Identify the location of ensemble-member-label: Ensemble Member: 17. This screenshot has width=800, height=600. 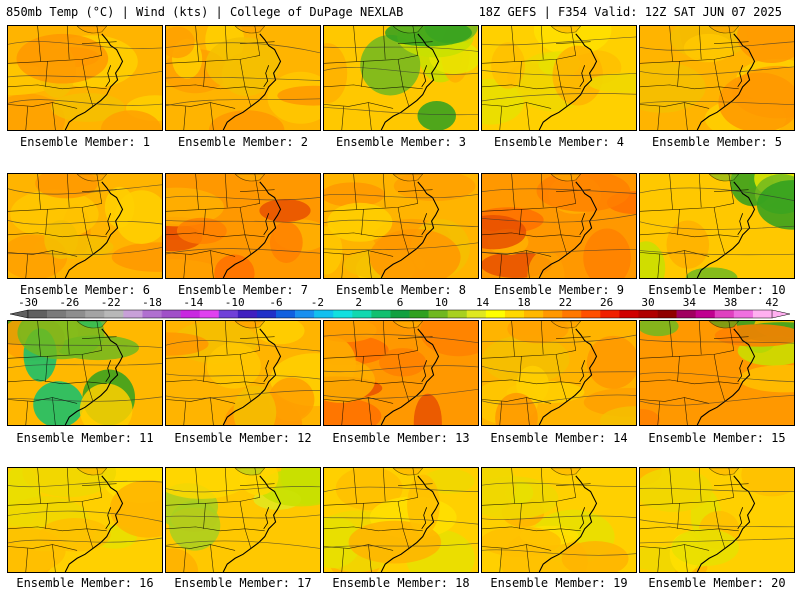
(243, 583).